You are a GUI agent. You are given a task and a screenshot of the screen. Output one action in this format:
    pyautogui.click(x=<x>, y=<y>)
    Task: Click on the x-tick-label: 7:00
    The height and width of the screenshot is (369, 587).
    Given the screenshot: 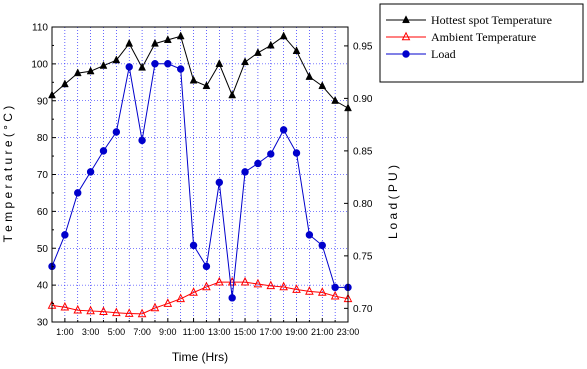 What is the action you would take?
    pyautogui.click(x=142, y=332)
    